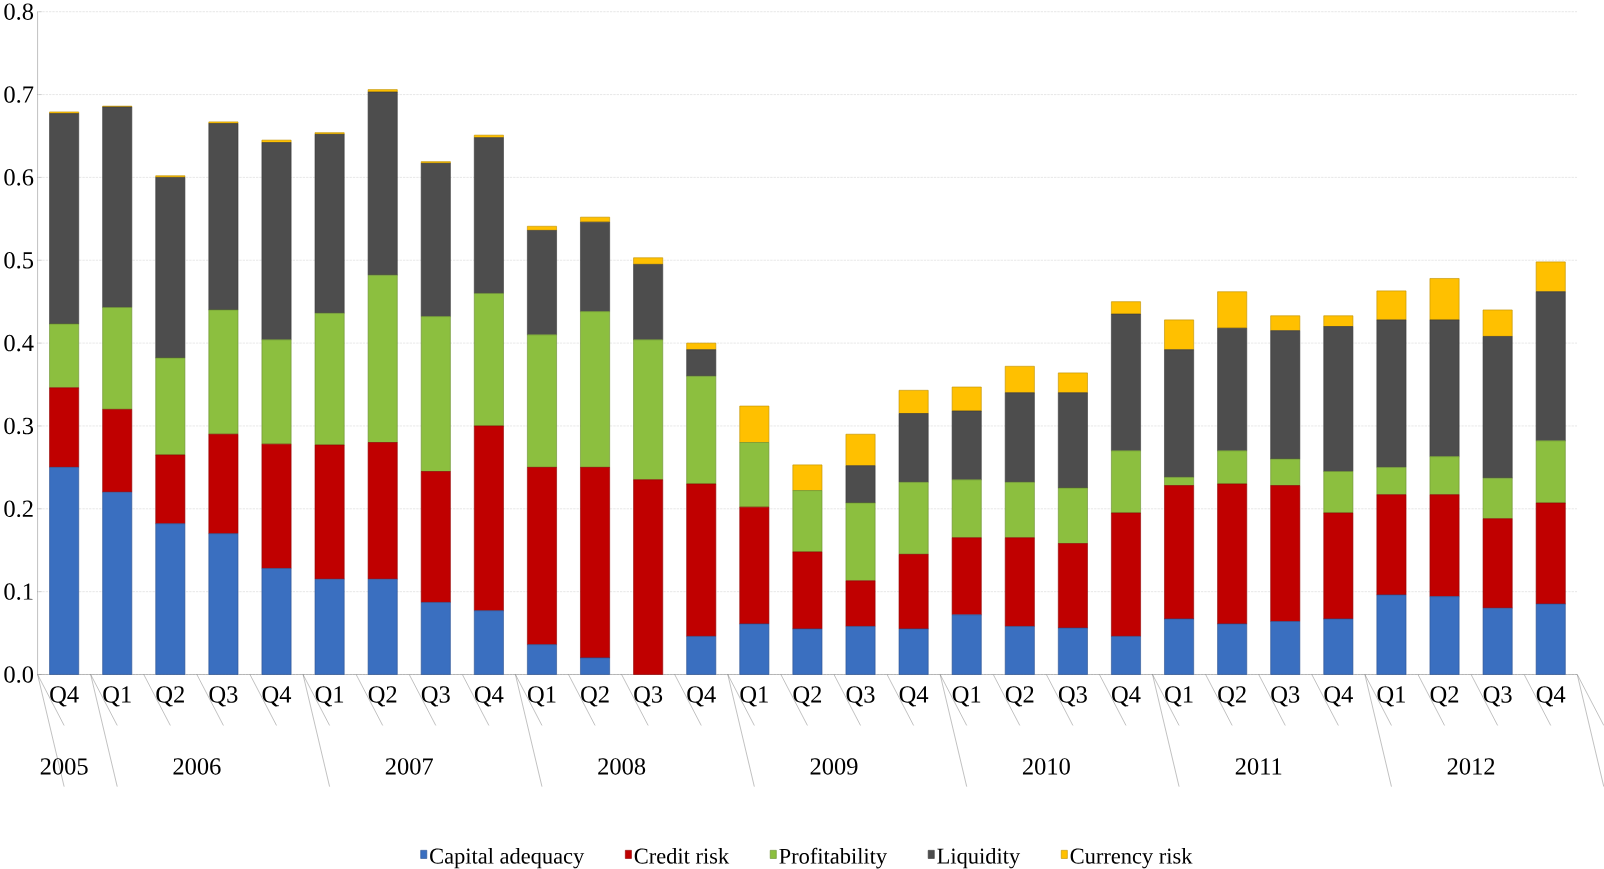  I want to click on legend-label: Profitability, so click(833, 858).